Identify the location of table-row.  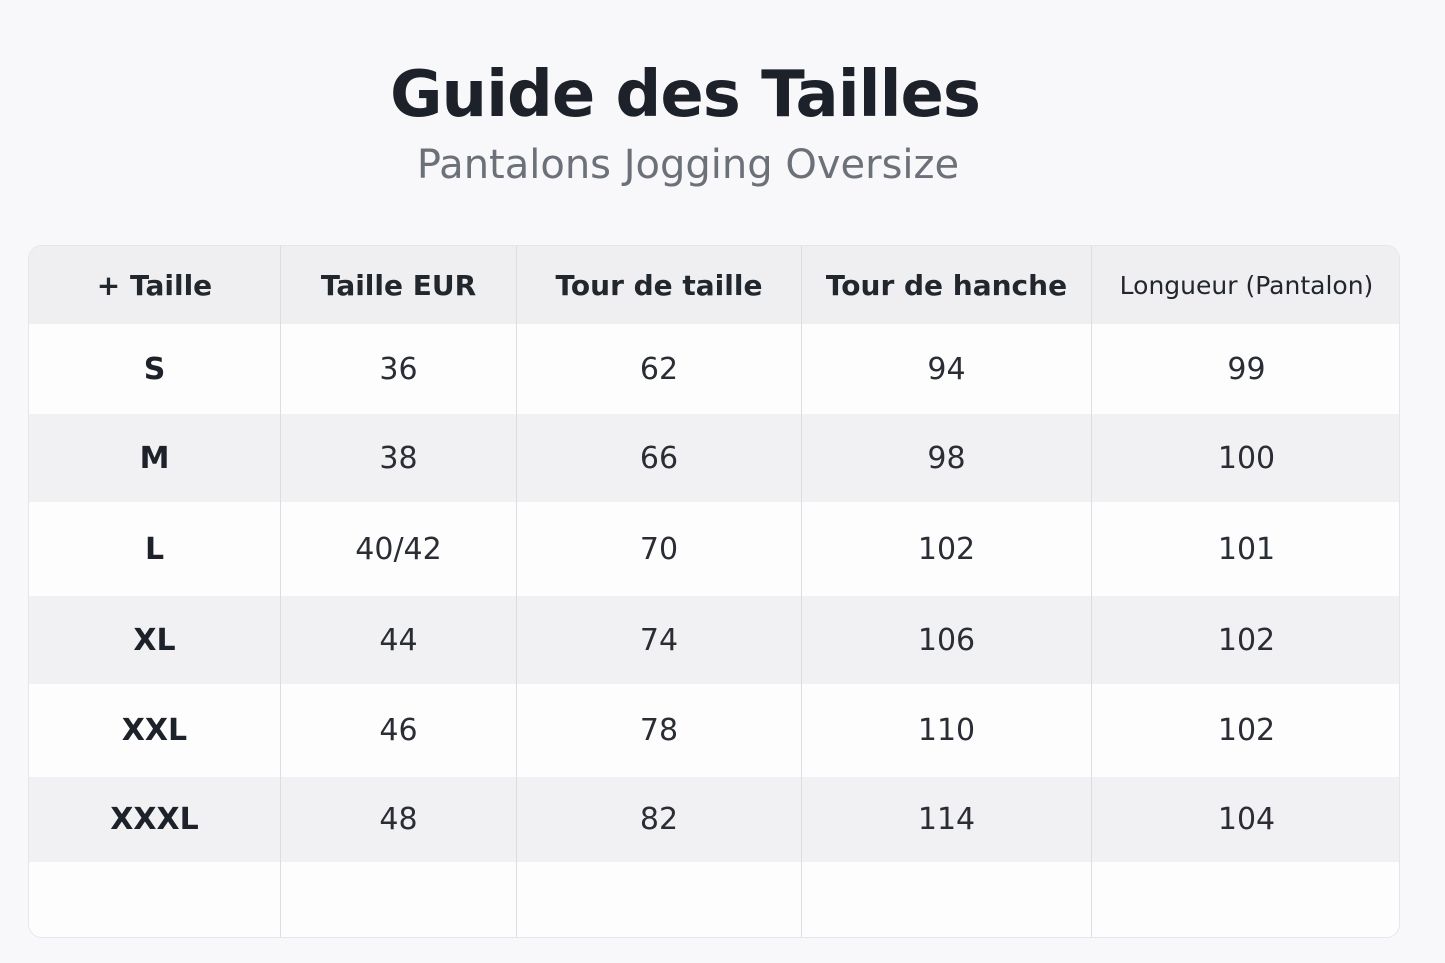
(714, 899).